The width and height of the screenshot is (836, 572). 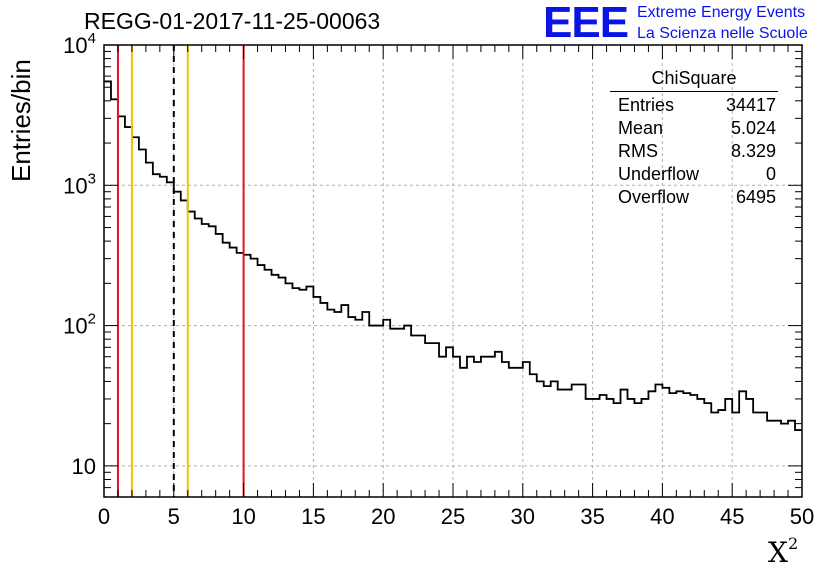 I want to click on y-tick-label-exponent: 4, so click(x=92, y=38).